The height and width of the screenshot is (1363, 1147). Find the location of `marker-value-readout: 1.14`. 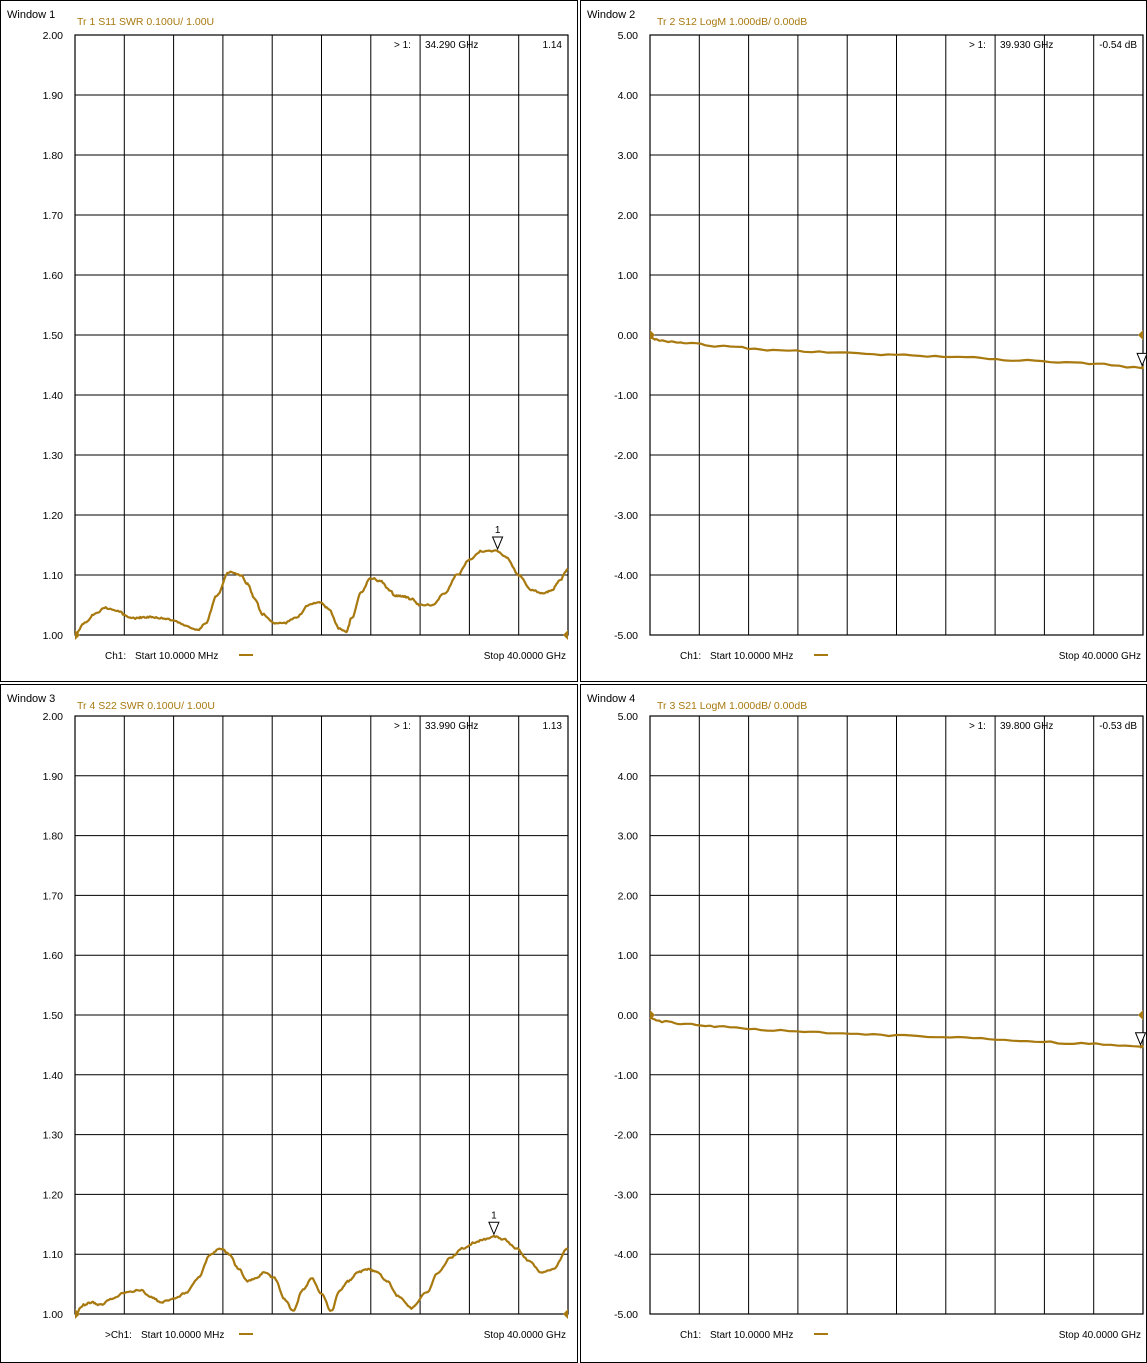

marker-value-readout: 1.14 is located at coordinates (553, 45).